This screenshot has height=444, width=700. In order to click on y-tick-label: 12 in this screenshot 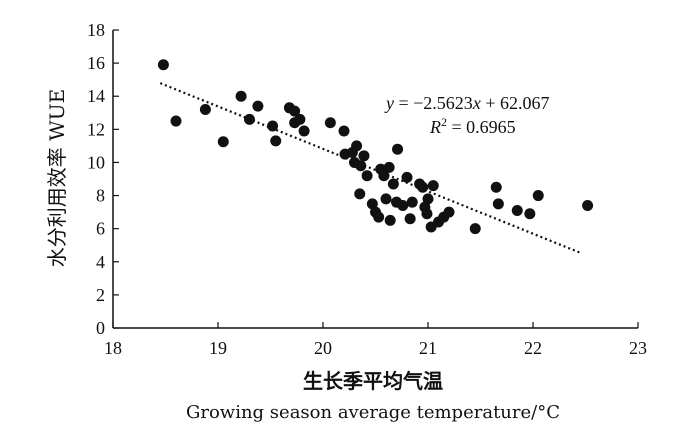, I will do `click(96, 129)`.